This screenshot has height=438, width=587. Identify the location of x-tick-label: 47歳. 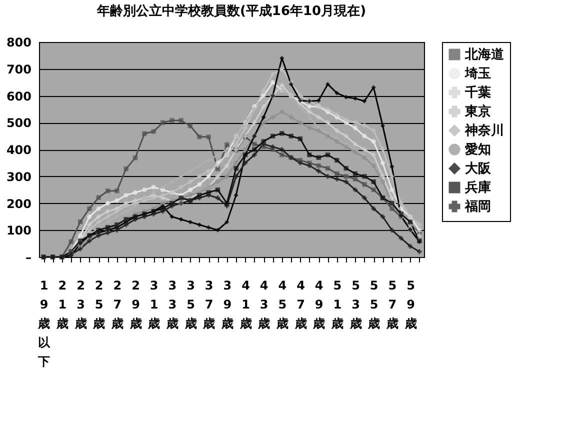
(300, 304).